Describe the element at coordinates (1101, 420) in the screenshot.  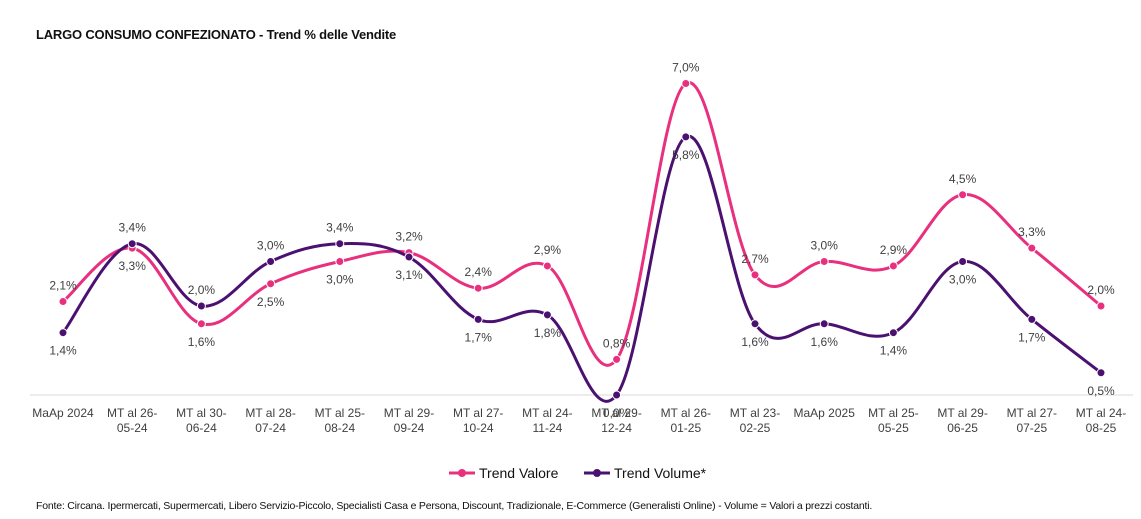
I see `x-tick-label: MT al 24-08-25` at that location.